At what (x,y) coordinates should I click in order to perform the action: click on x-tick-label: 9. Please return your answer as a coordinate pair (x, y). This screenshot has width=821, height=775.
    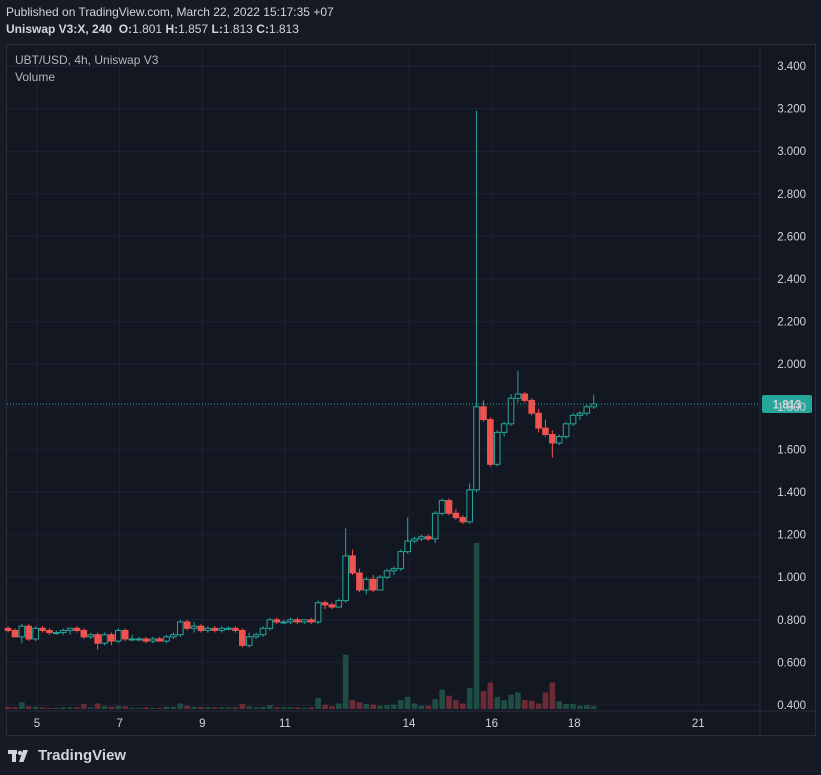
    Looking at the image, I should click on (202, 724).